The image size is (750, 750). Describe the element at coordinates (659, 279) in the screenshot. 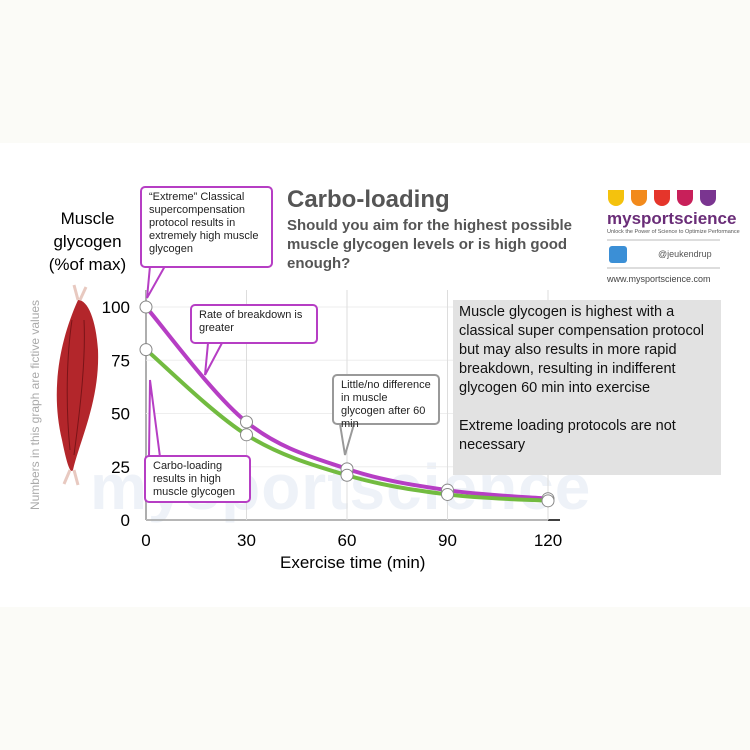

I see `brand-url: www.mysportscience.com` at that location.